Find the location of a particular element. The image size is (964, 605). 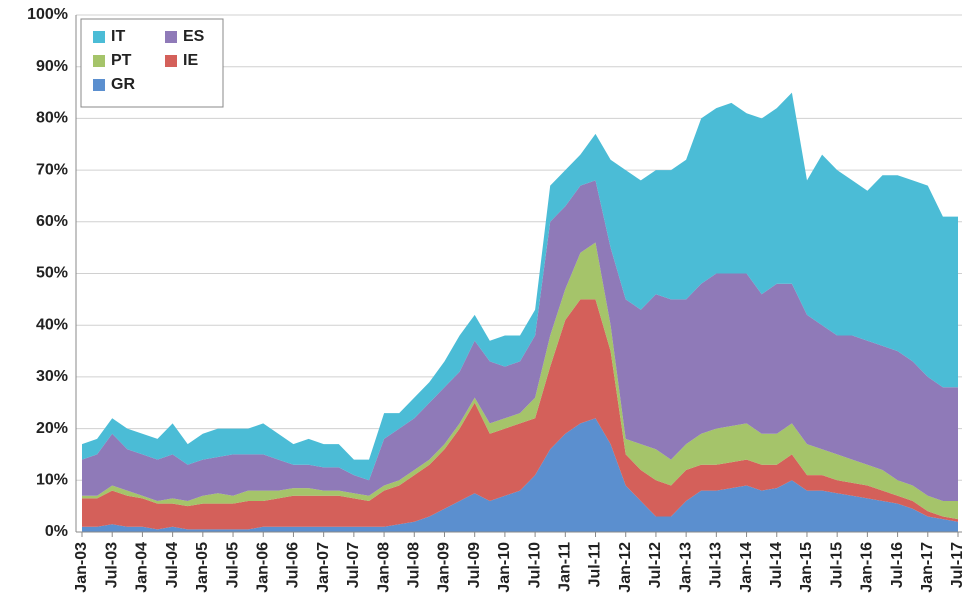

y-tick-label: 30% is located at coordinates (52, 376).